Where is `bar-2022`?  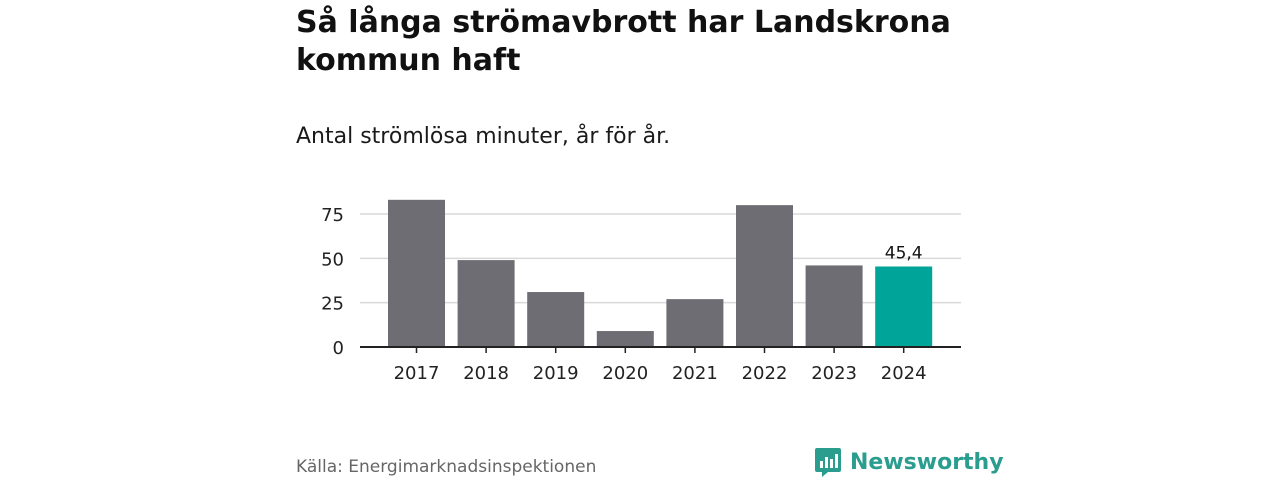 bar-2022 is located at coordinates (764, 276).